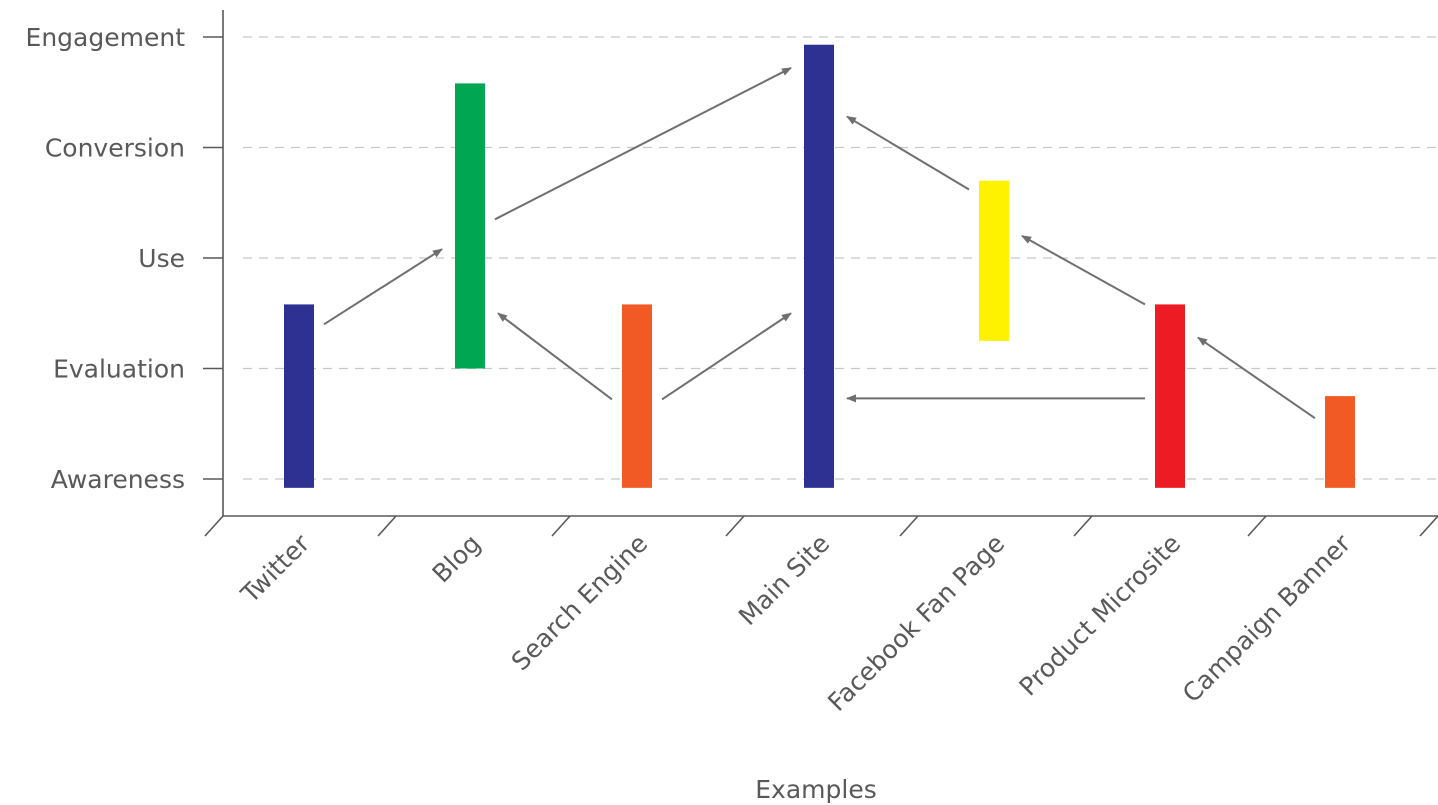  Describe the element at coordinates (106, 37) in the screenshot. I see `y-tick-label-engagement: Engagement` at that location.